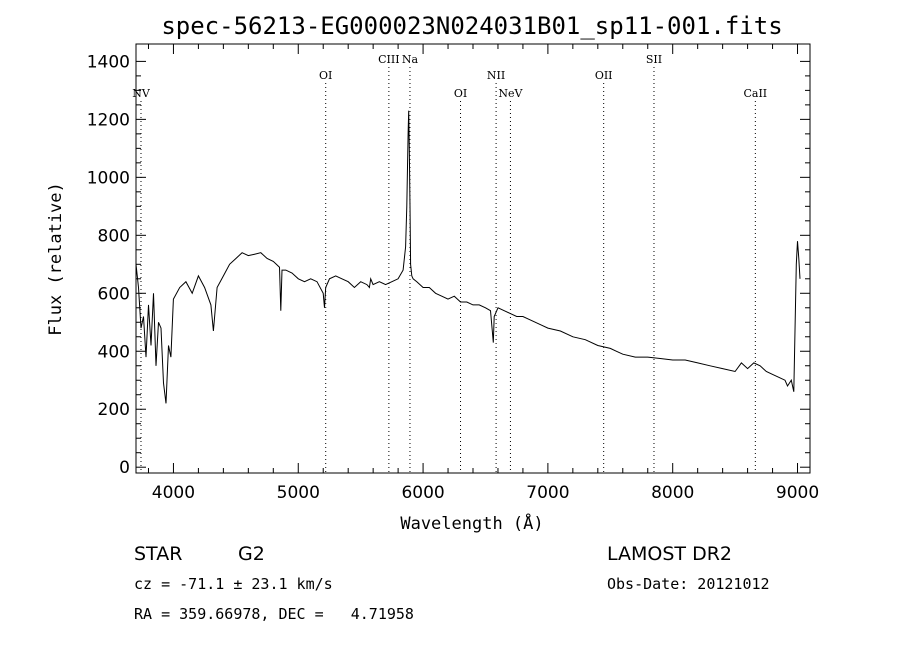 The width and height of the screenshot is (900, 650). What do you see at coordinates (669, 554) in the screenshot?
I see `survey-name: LAMOST DR2` at bounding box center [669, 554].